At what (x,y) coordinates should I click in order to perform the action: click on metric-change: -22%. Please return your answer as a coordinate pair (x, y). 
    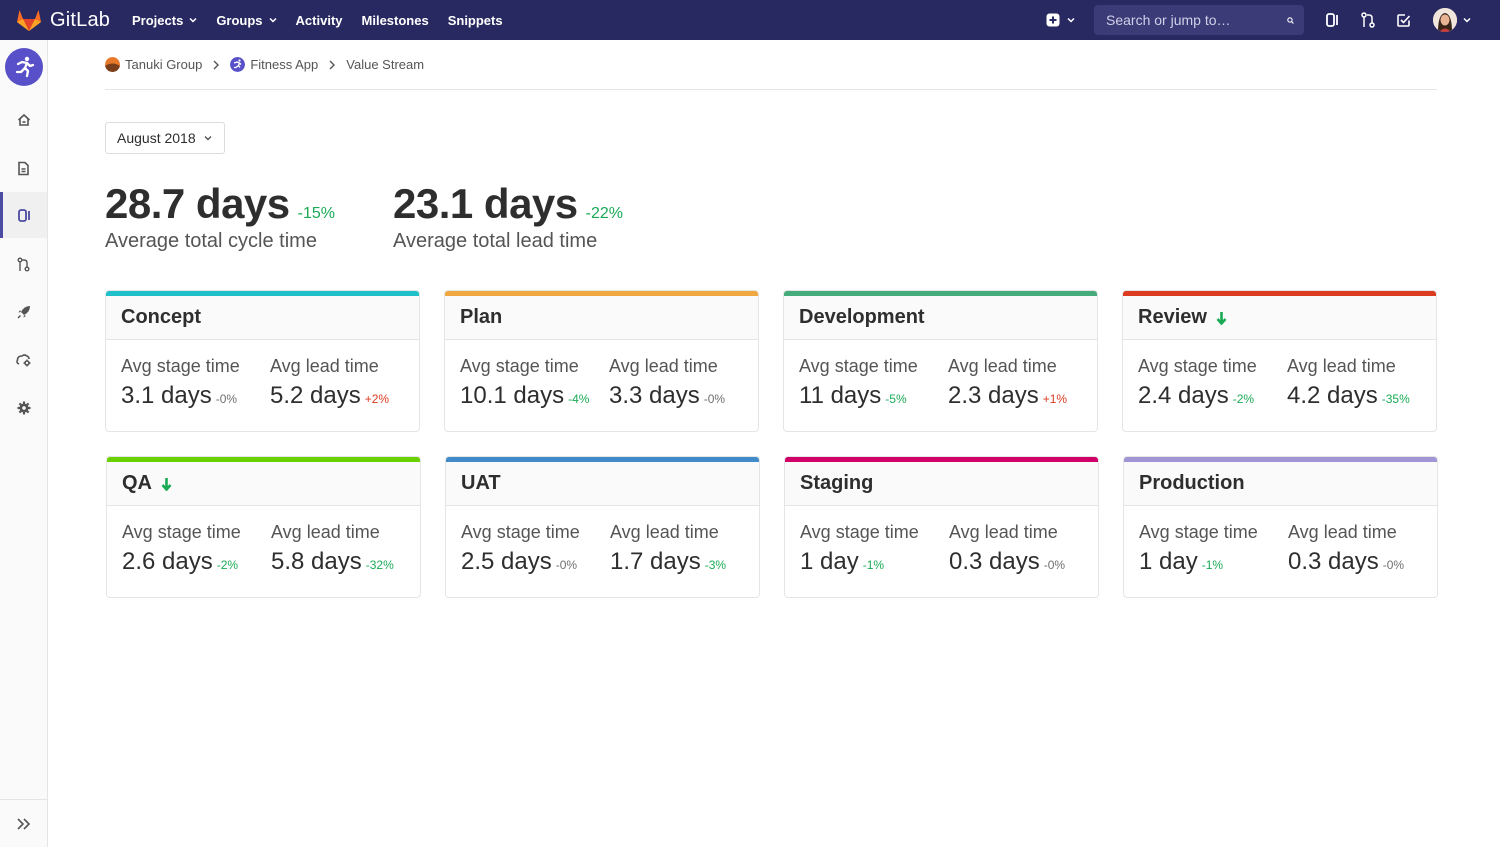
    Looking at the image, I should click on (604, 213).